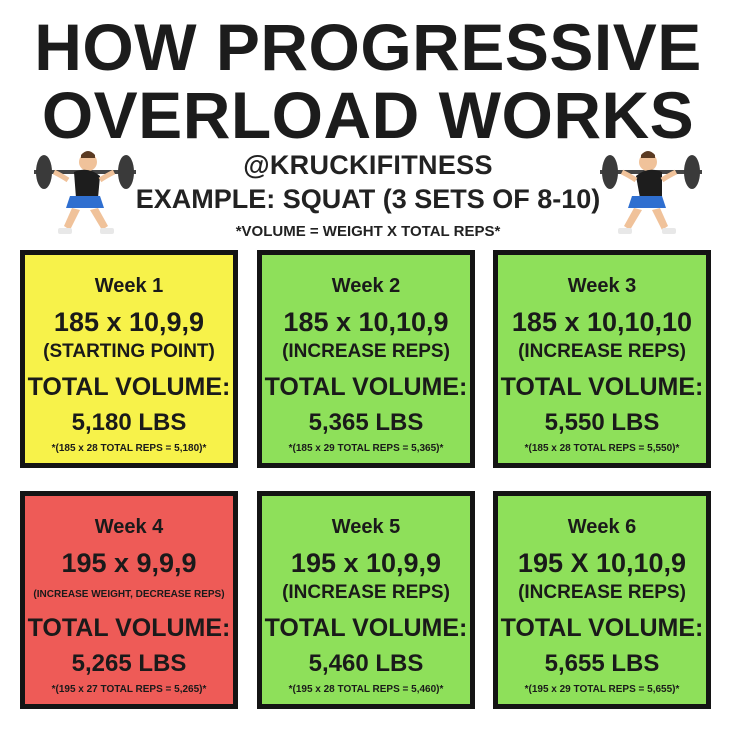  What do you see at coordinates (602, 422) in the screenshot?
I see `total-volume-value: 5,550 LBS` at bounding box center [602, 422].